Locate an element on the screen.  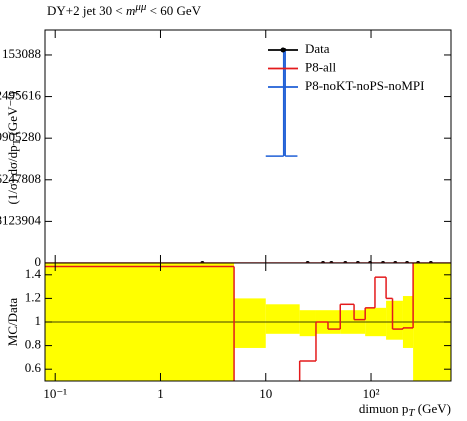
legend-label: P8-noKT-noPS-noMPI is located at coordinates (364, 85).